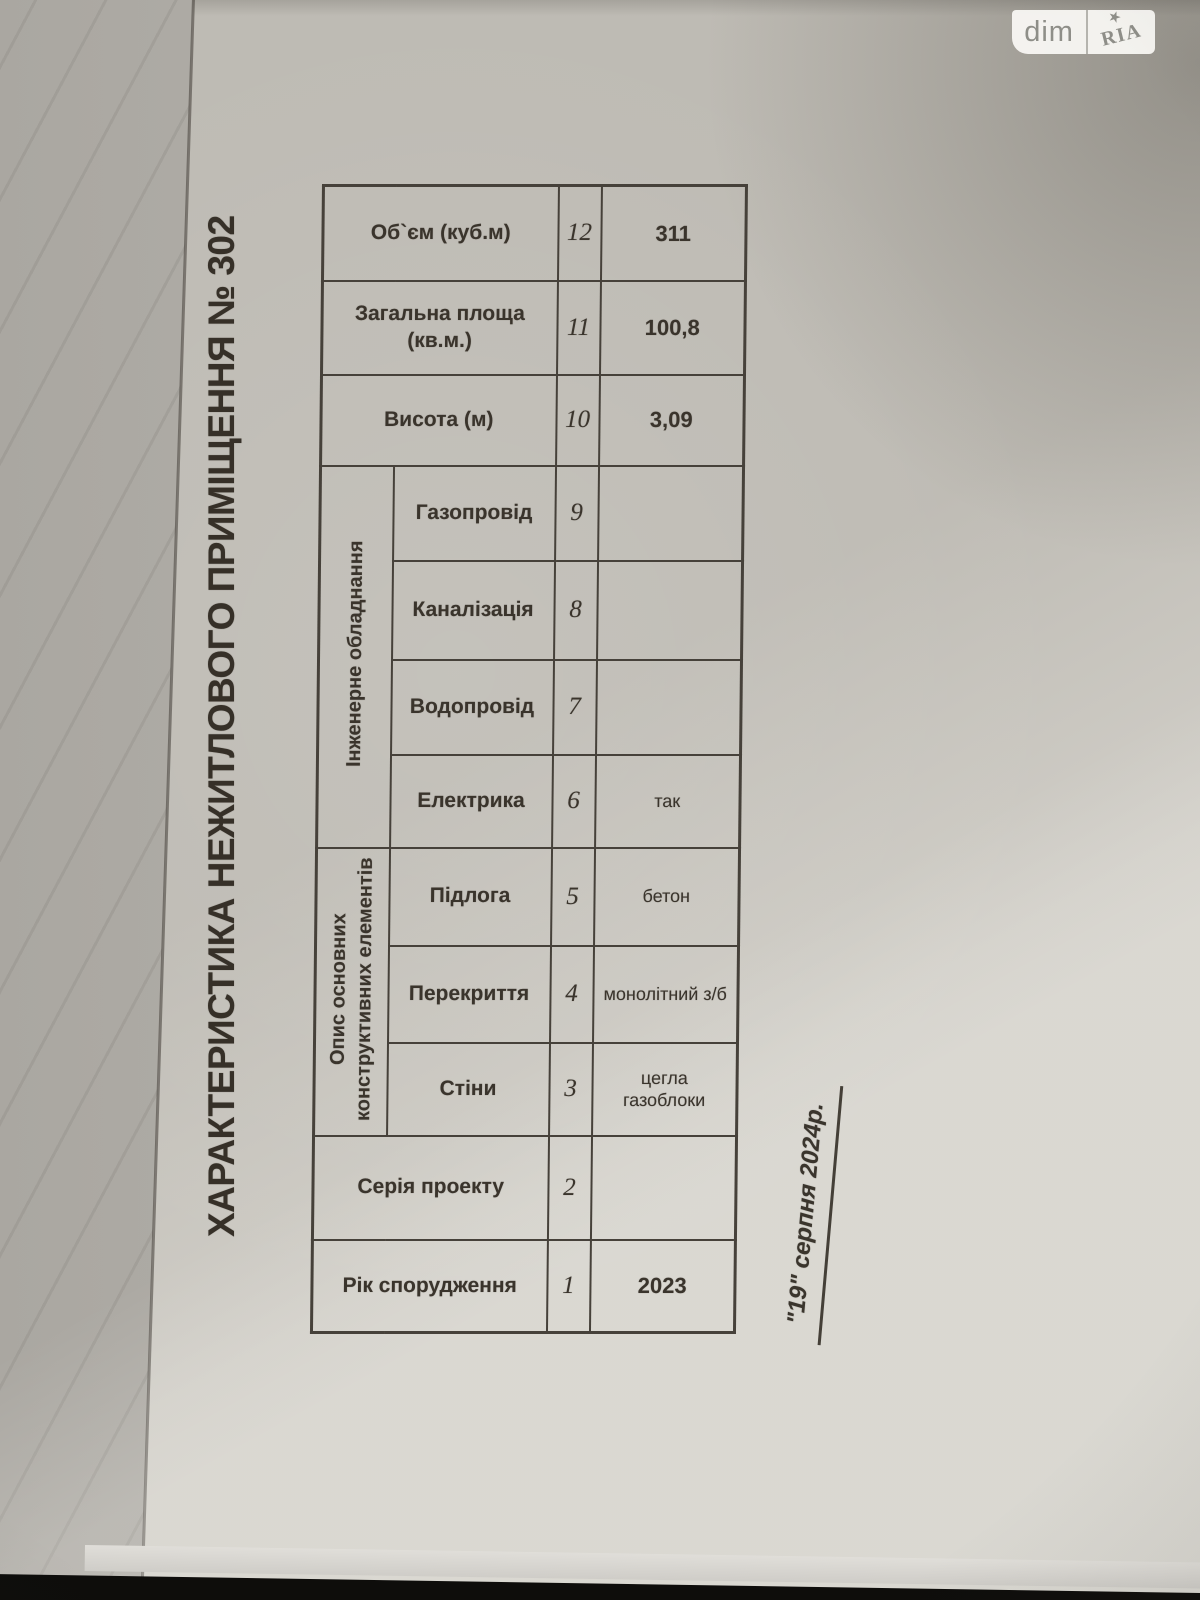  What do you see at coordinates (664, 1089) in the screenshot?
I see `row-value: цегла газоблоки` at bounding box center [664, 1089].